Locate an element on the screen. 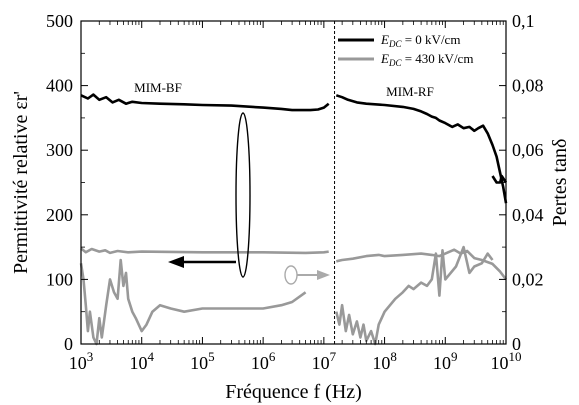 Image resolution: width=579 pixels, height=405 pixels. right-arrow-head is located at coordinates (323, 275).